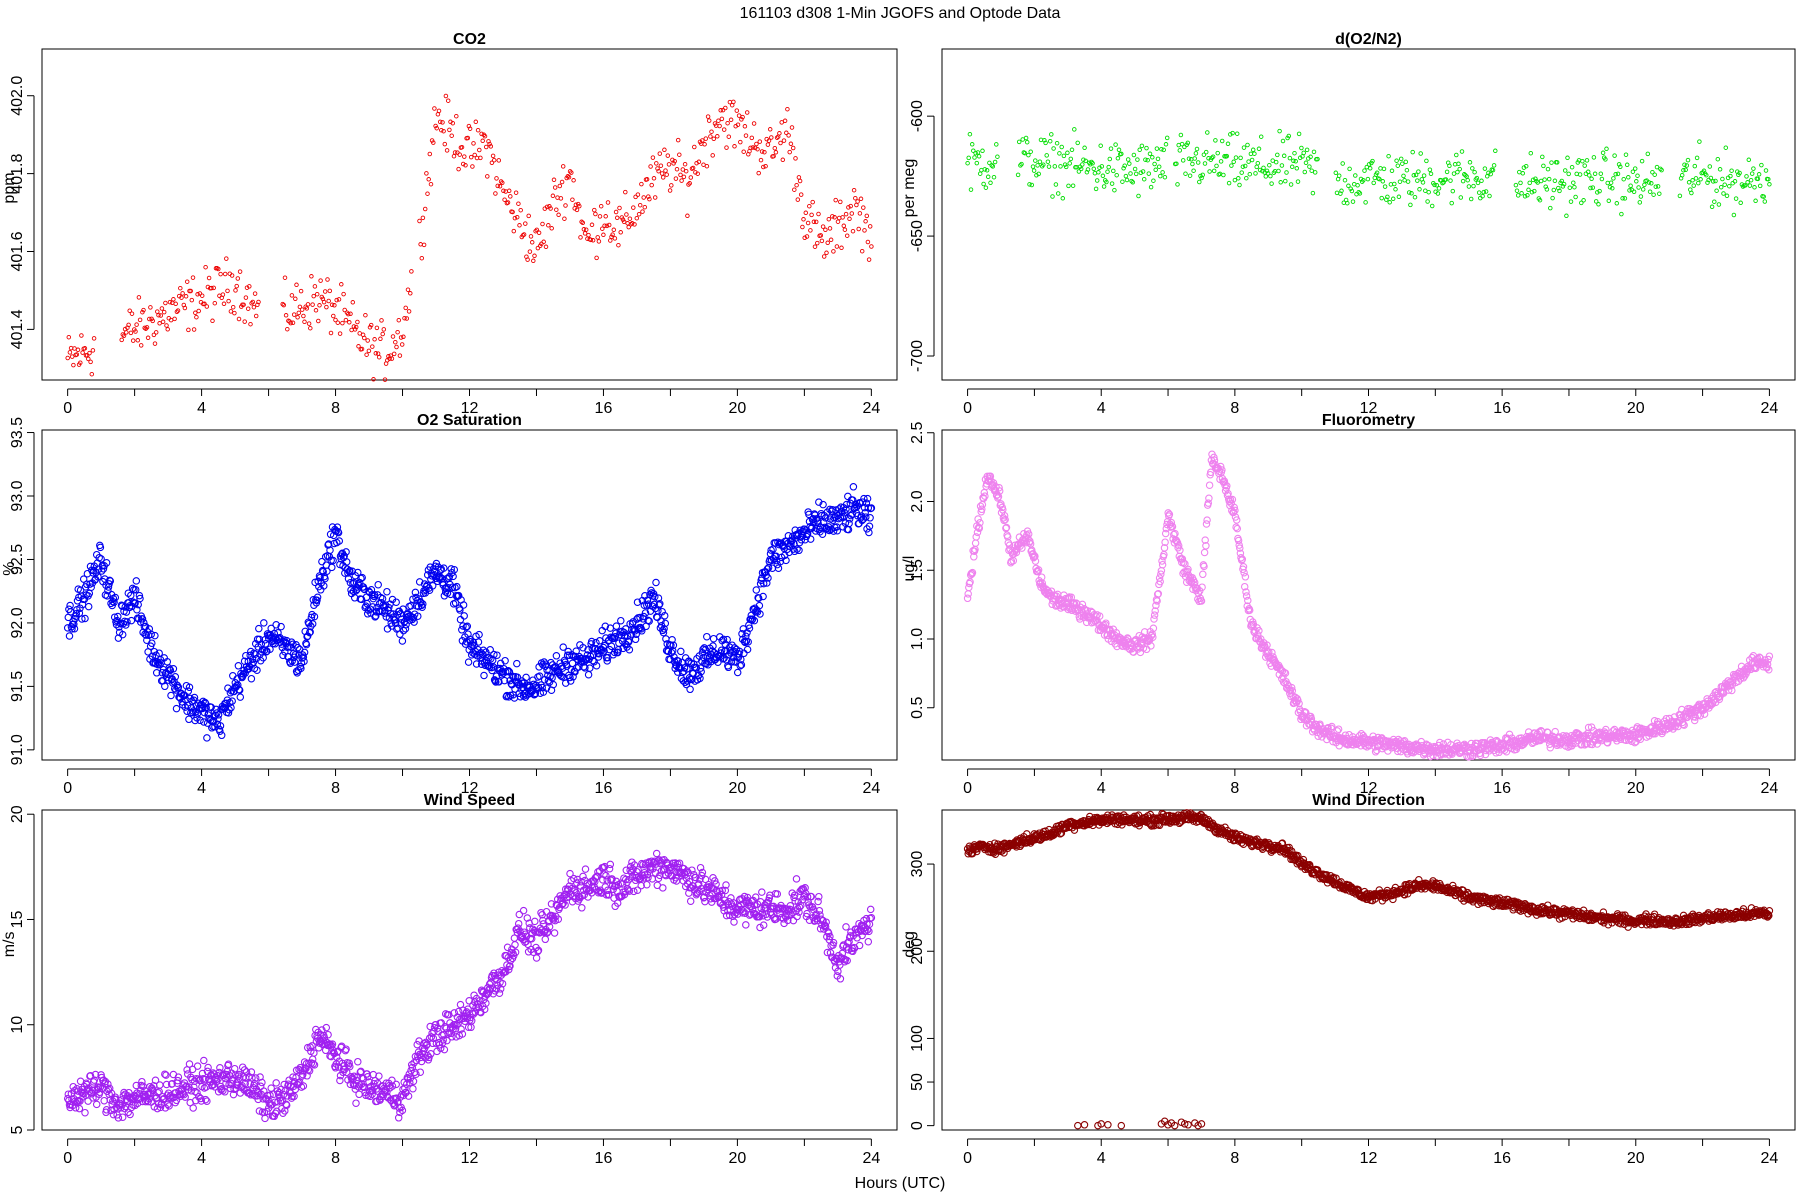 The width and height of the screenshot is (1800, 1200). Describe the element at coordinates (17, 559) in the screenshot. I see `y-tick-label: 92.5` at that location.